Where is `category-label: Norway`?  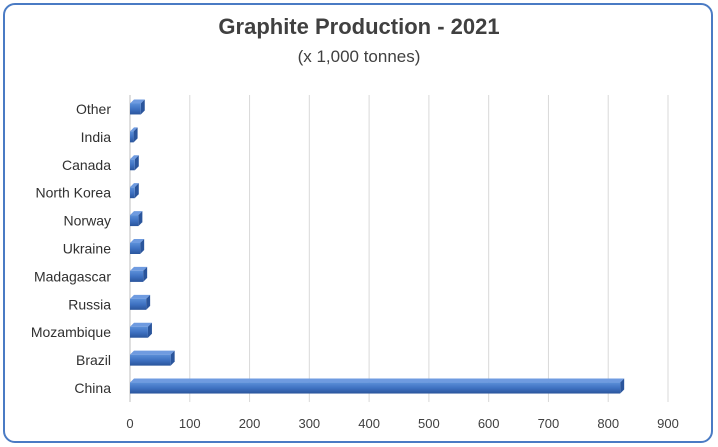
category-label: Norway is located at coordinates (87, 221).